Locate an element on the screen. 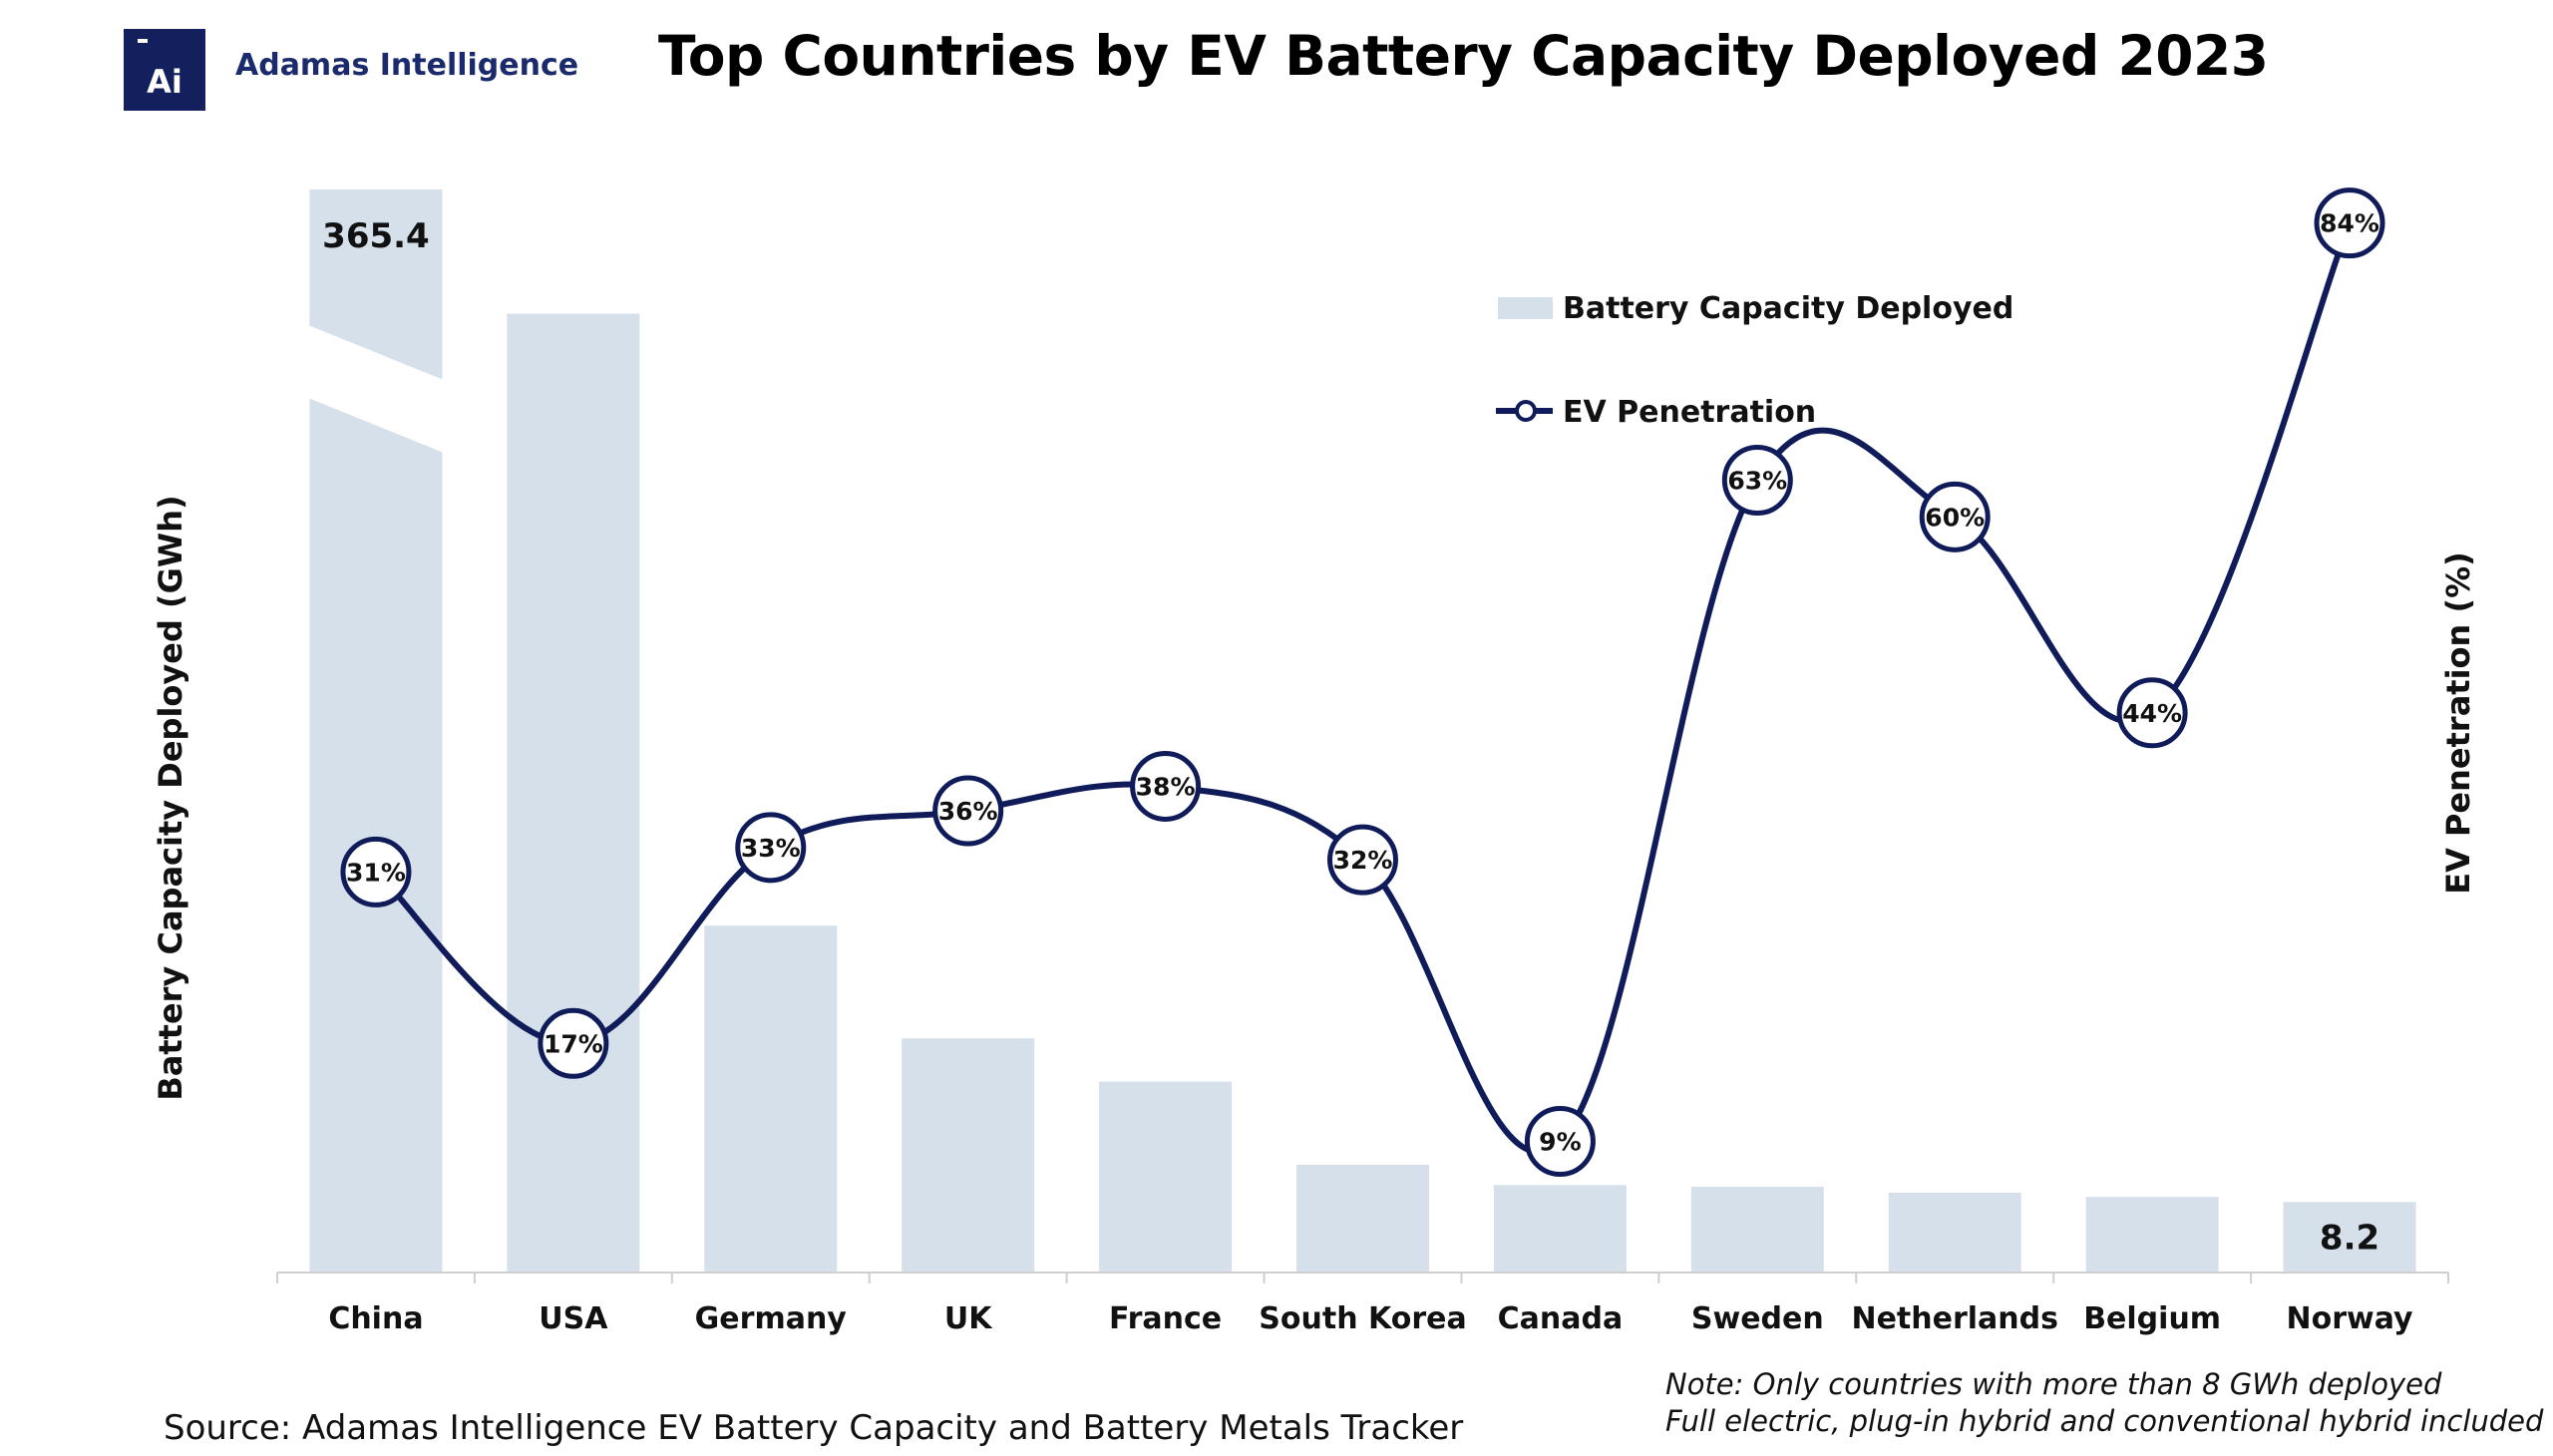 This screenshot has height=1456, width=2553. bar-belgium is located at coordinates (2152, 1234).